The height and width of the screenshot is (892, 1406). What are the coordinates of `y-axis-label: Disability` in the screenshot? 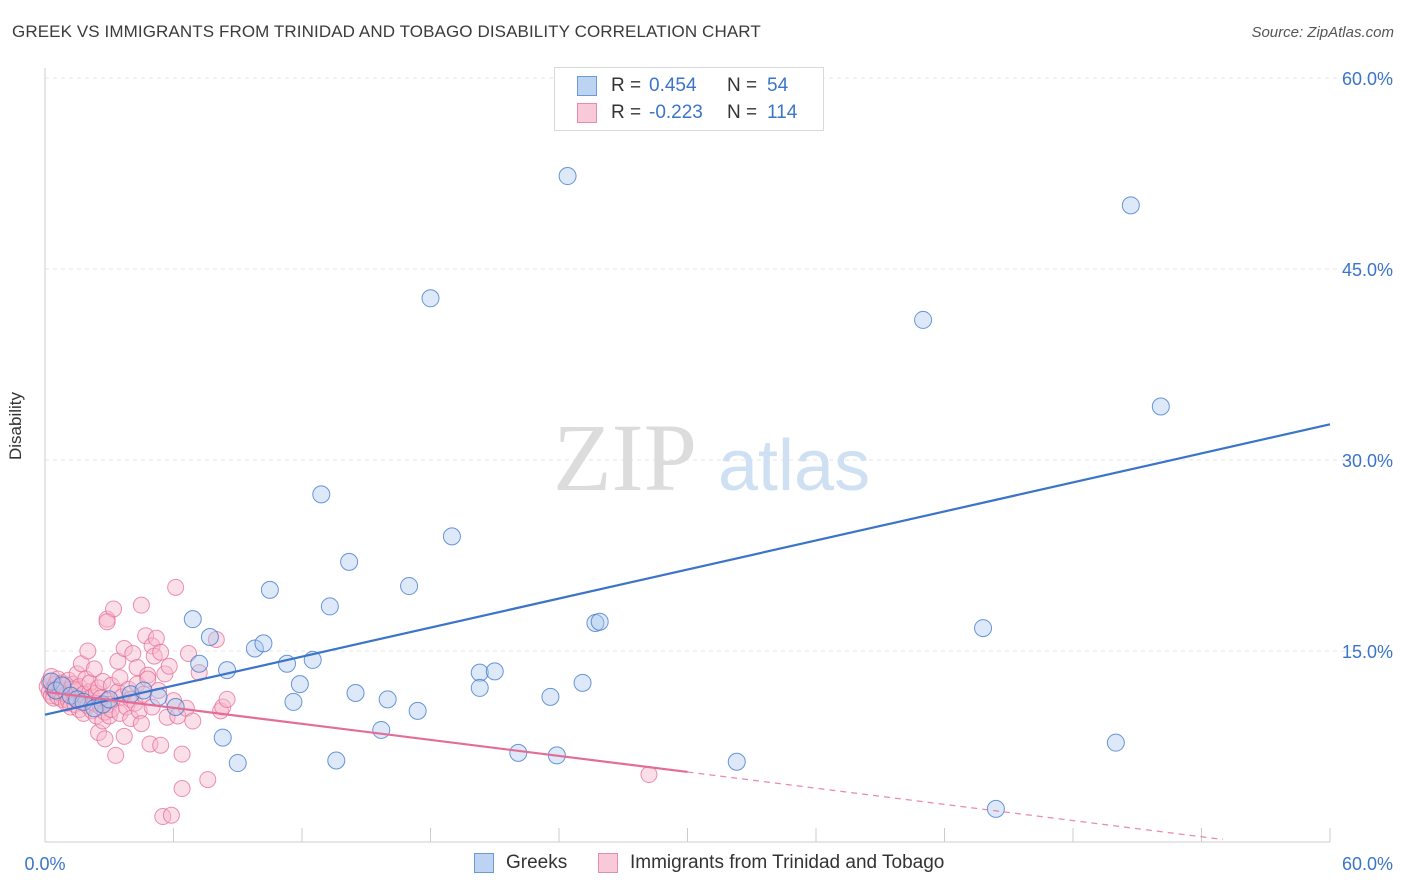 It's located at (15, 425).